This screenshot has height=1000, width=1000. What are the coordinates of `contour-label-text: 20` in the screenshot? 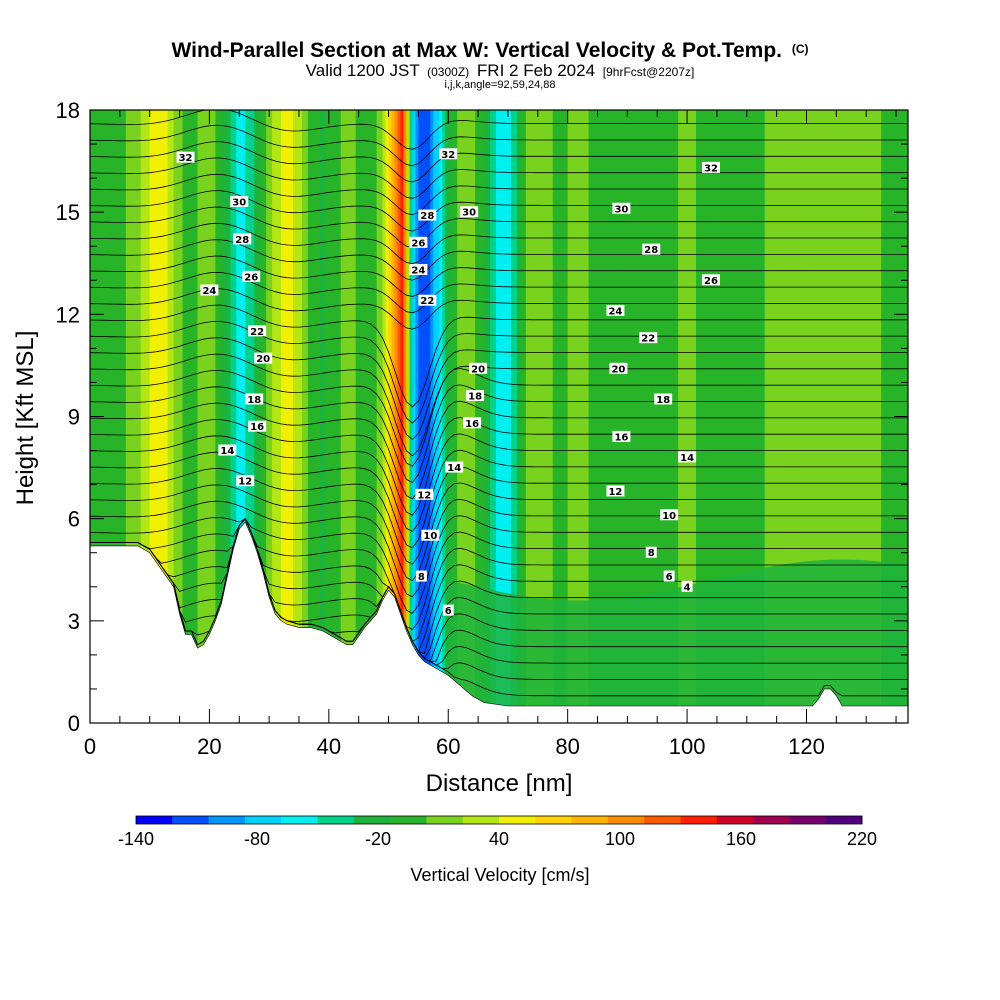 It's located at (618, 369).